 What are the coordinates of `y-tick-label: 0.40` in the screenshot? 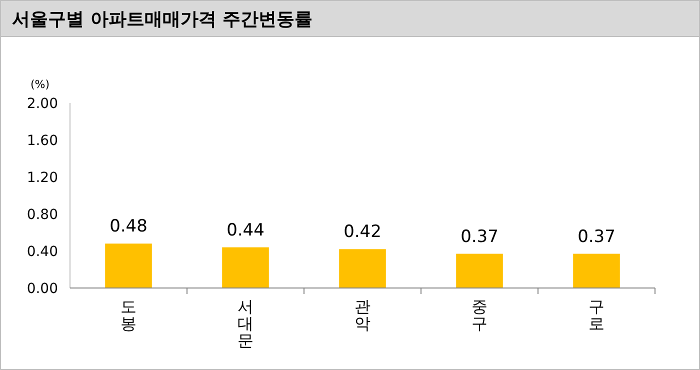 It's located at (42, 252).